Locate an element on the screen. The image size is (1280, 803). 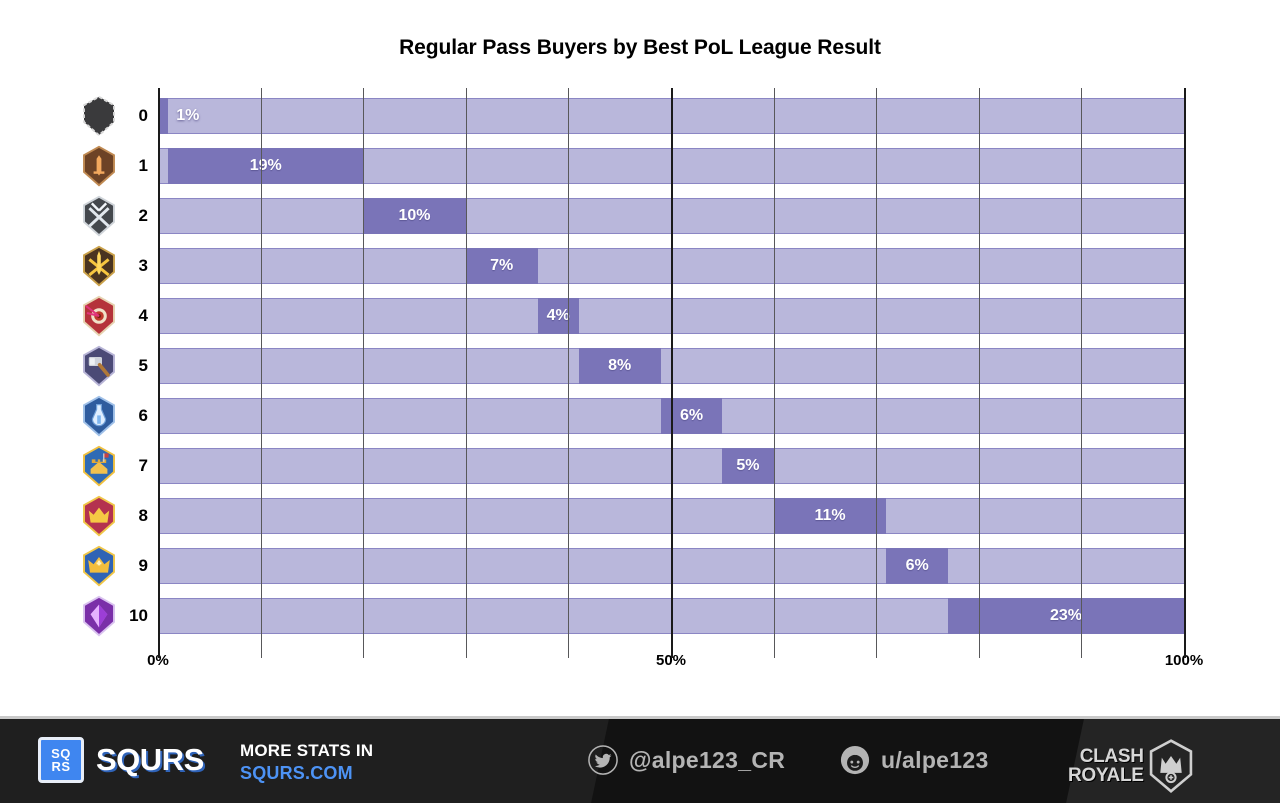
bar-value-label: 5% is located at coordinates (748, 465).